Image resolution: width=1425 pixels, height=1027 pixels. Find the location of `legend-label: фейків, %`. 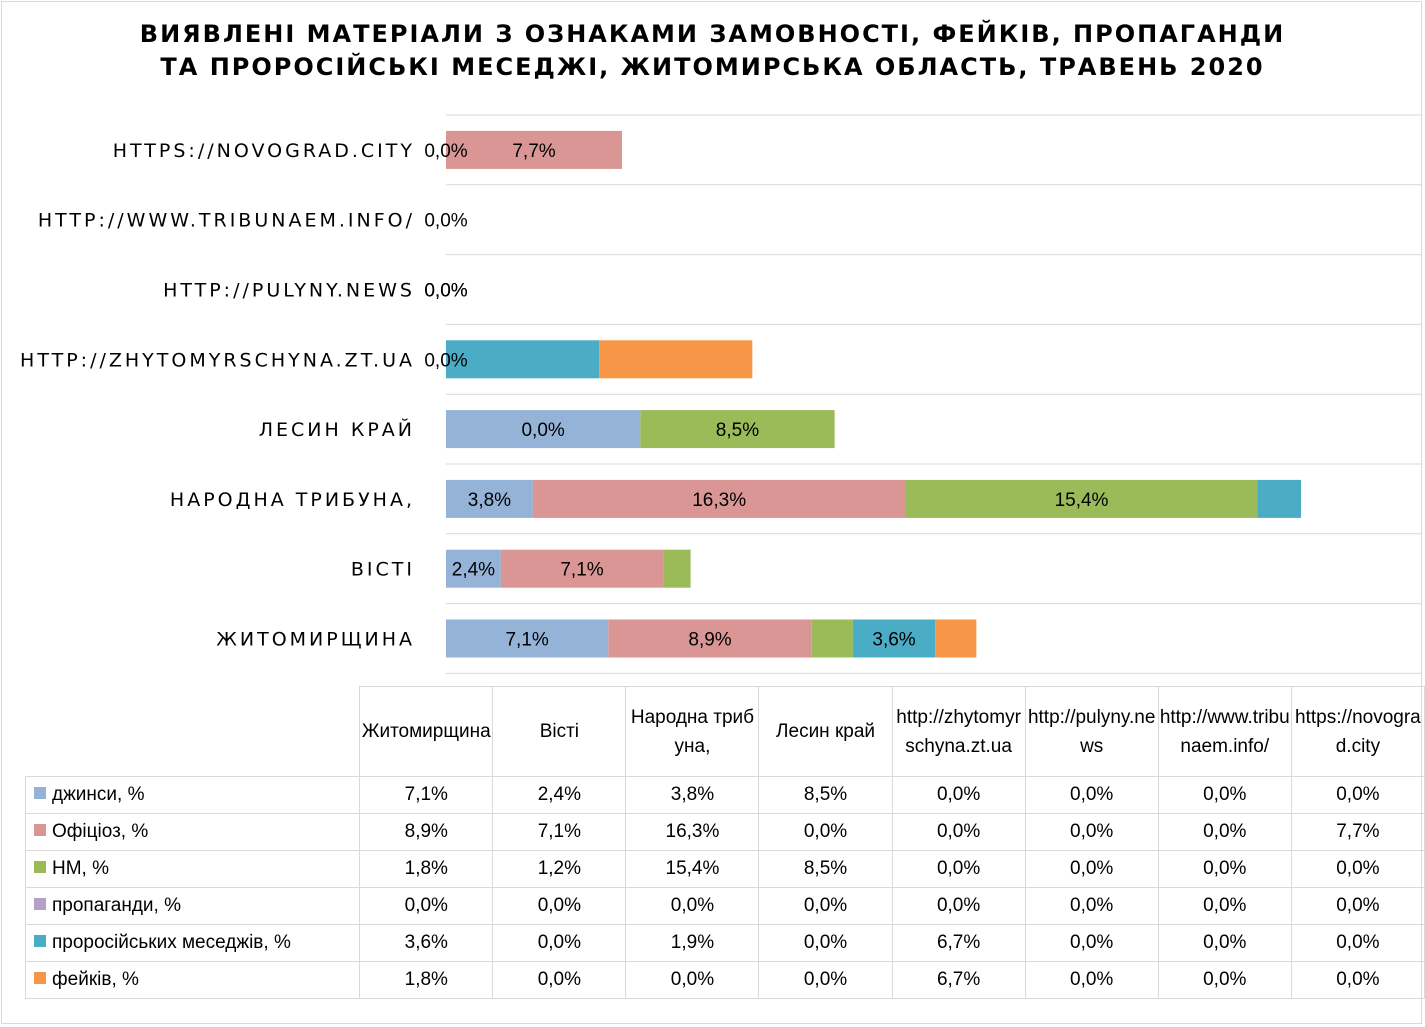

legend-label: фейків, % is located at coordinates (95, 979).